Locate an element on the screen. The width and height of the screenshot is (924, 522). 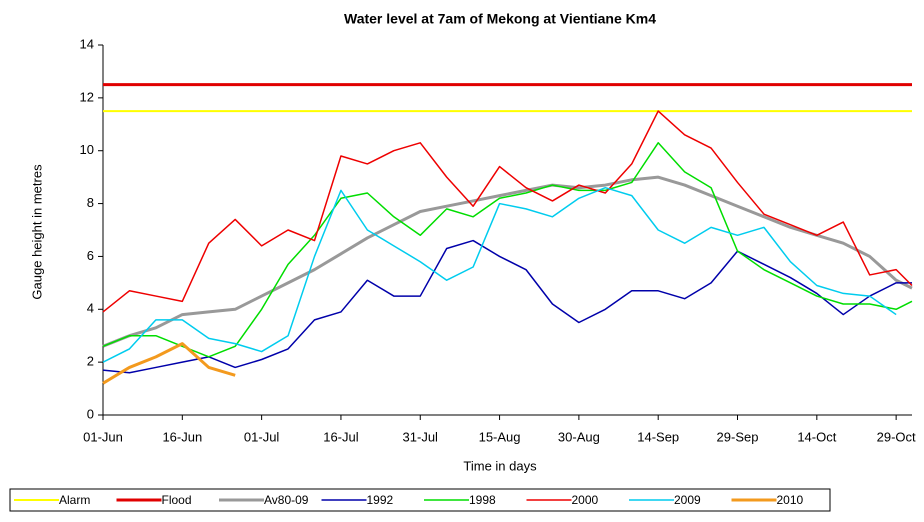
x-tick-label: 29-Oct is located at coordinates (896, 436).